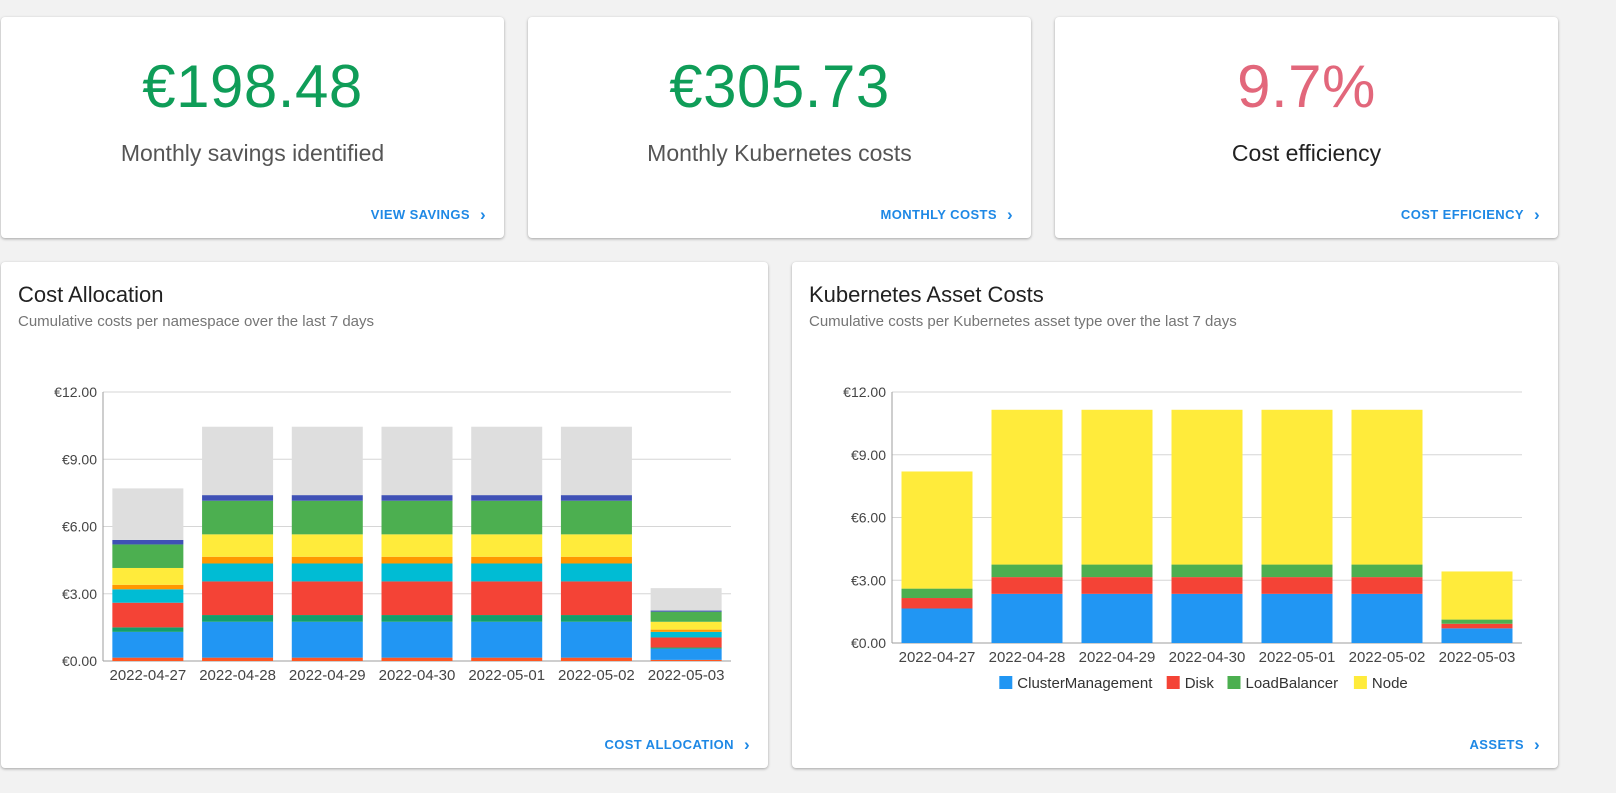  What do you see at coordinates (779, 86) in the screenshot?
I see `monthly-costs-value: €305.73` at bounding box center [779, 86].